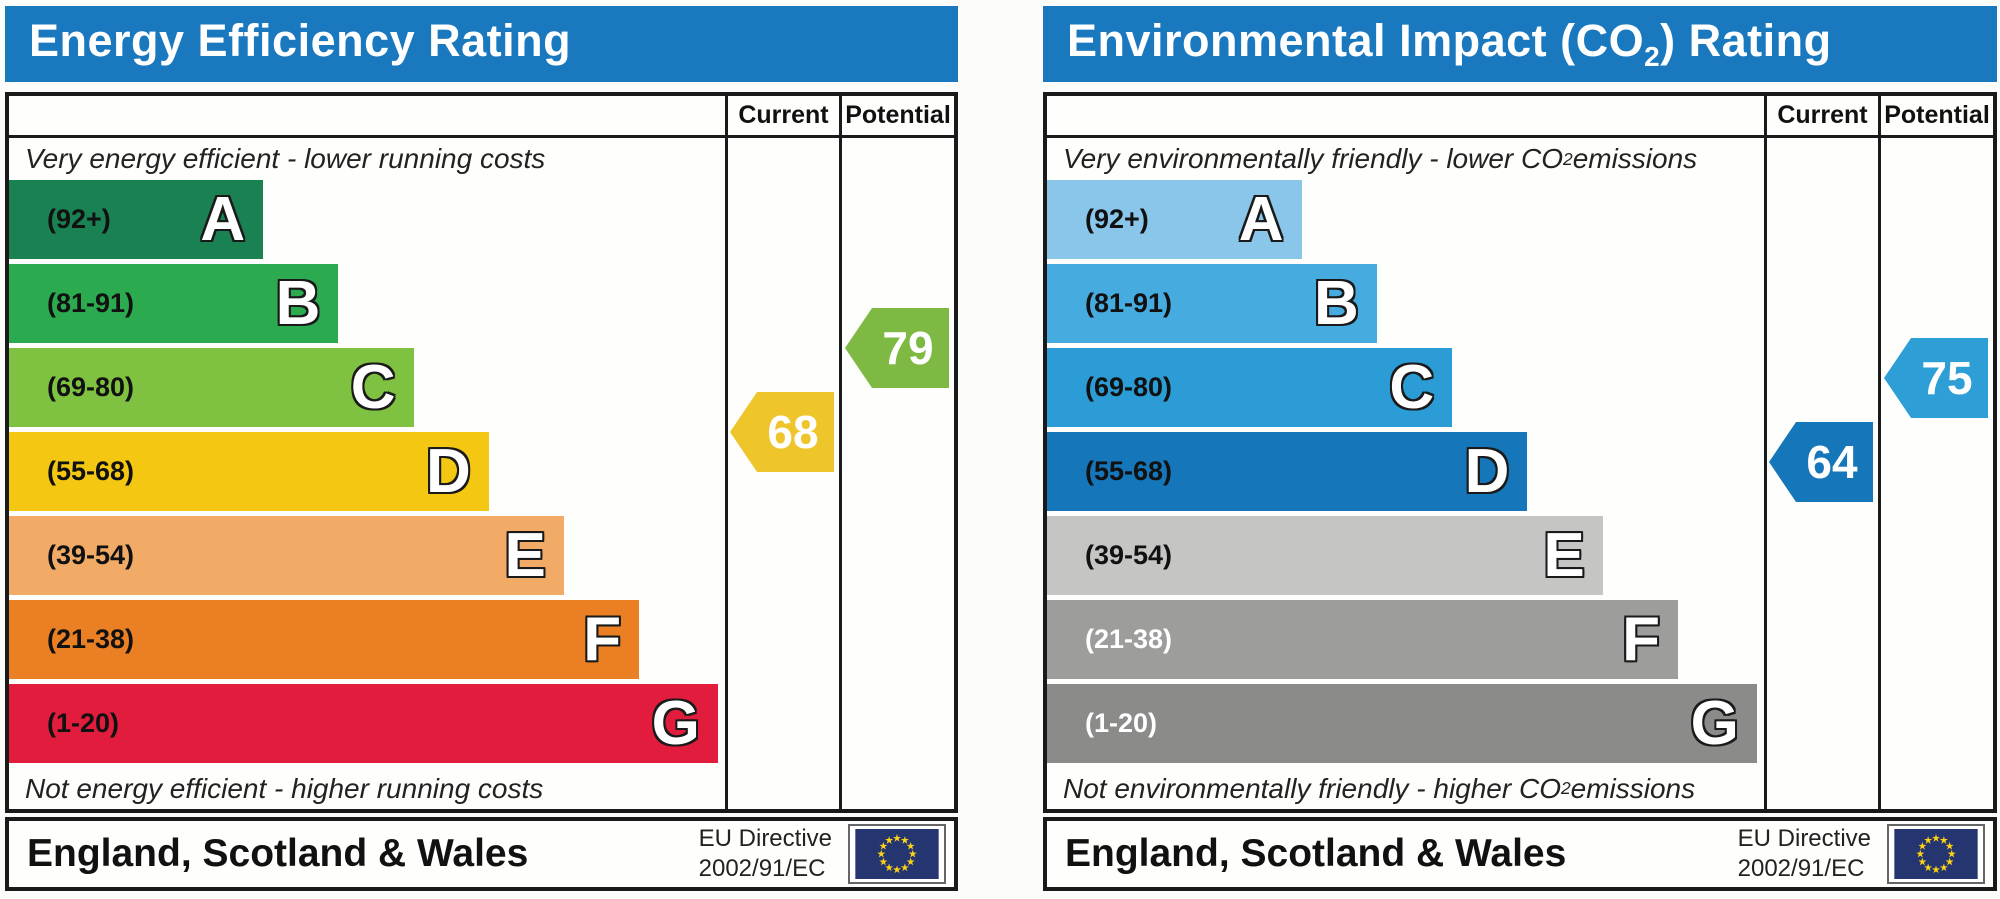  What do you see at coordinates (896, 473) in the screenshot?
I see `potential-value-column: 79` at bounding box center [896, 473].